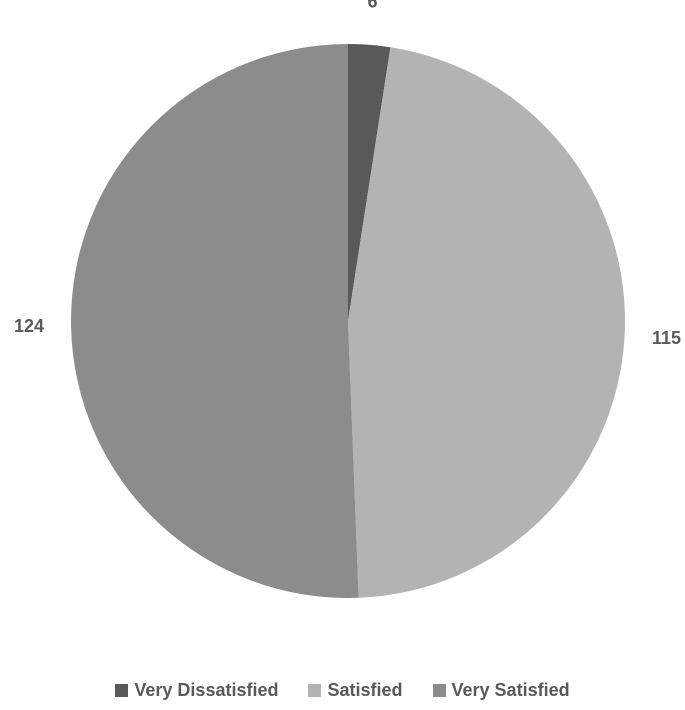  Describe the element at coordinates (510, 690) in the screenshot. I see `legend-label: Very Satisfied` at that location.